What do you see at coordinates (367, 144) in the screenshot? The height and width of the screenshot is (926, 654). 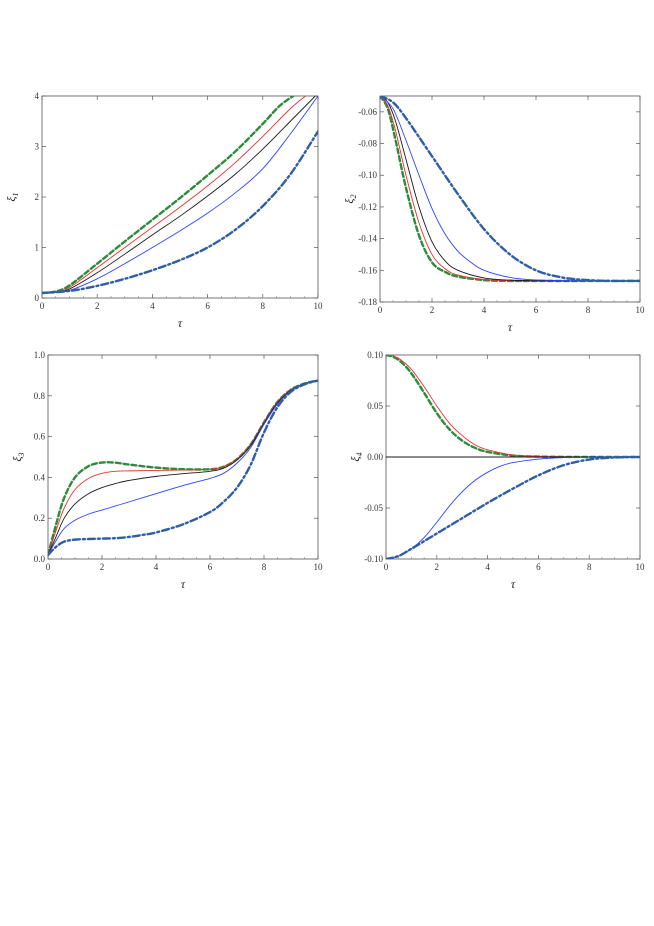 I see `y-tick-label: -0.08` at bounding box center [367, 144].